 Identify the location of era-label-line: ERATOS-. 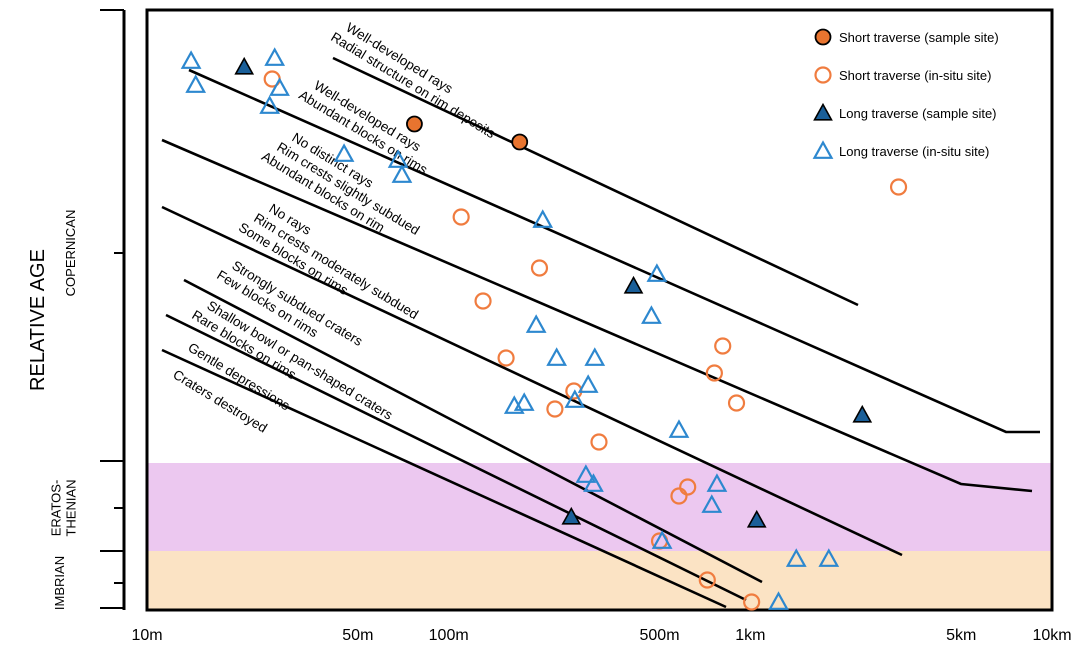
(56, 508).